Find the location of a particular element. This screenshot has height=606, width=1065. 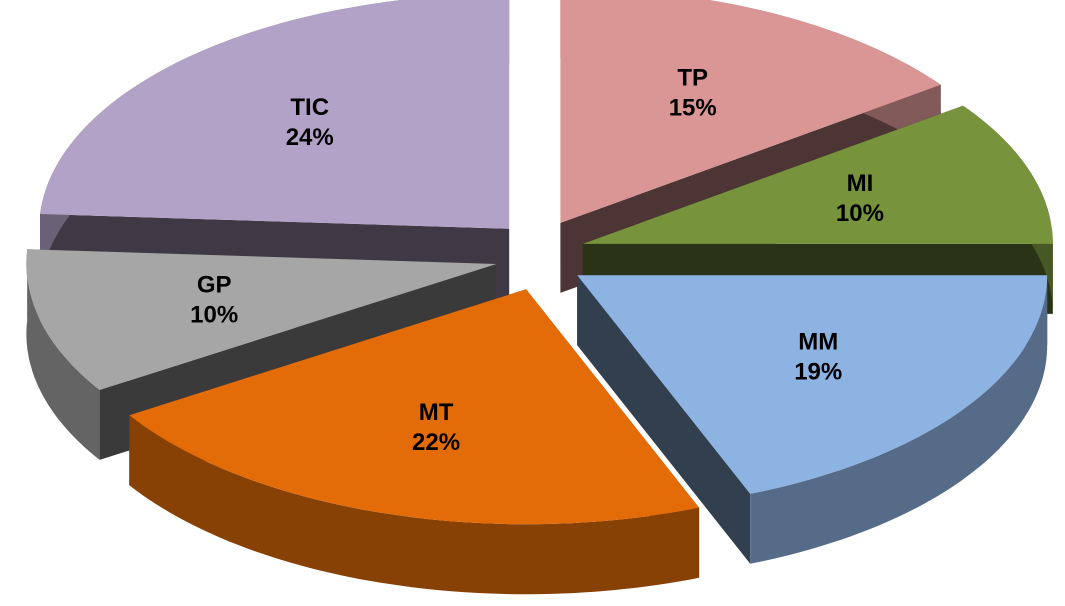

slice-label: MT is located at coordinates (436, 412).